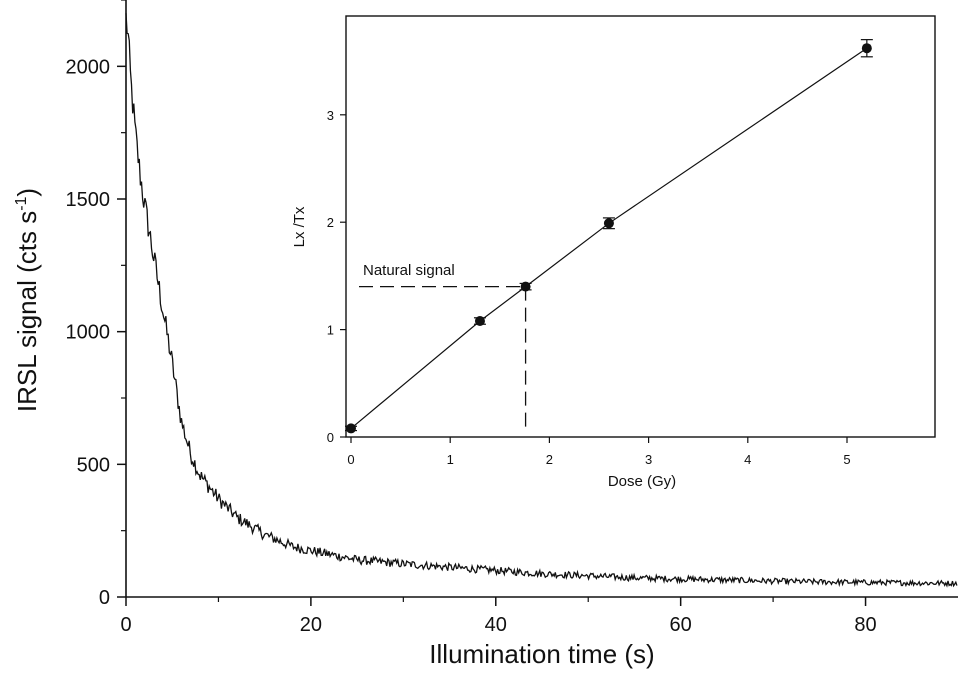  I want to click on main-x-ticks: 0 20 40 60 80, so click(498, 616).